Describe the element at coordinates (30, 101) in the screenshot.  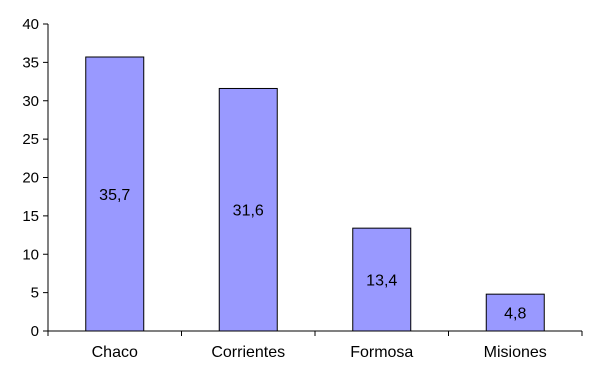
I see `y-tick-label: 30` at that location.